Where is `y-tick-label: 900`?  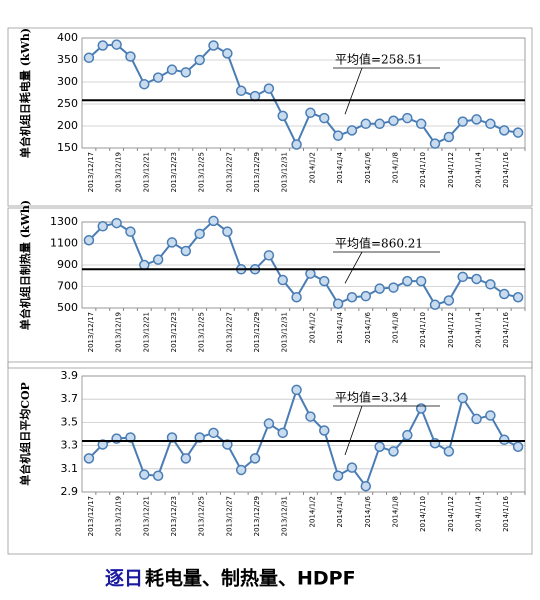
y-tick-label: 900 is located at coordinates (67, 264).